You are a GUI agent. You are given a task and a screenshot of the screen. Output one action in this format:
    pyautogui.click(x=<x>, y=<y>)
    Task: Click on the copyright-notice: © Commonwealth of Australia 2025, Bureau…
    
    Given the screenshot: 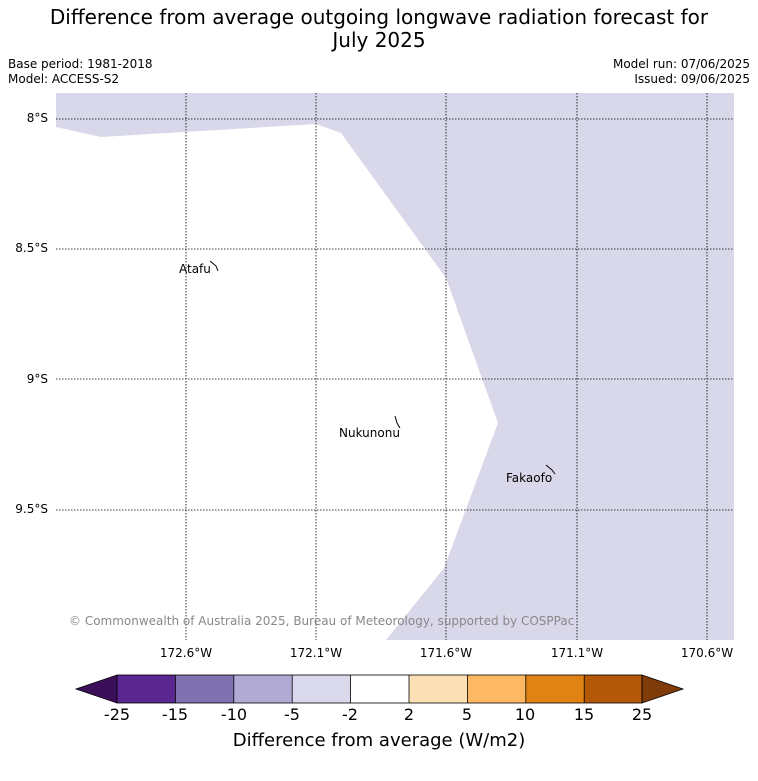 What is the action you would take?
    pyautogui.click(x=322, y=621)
    